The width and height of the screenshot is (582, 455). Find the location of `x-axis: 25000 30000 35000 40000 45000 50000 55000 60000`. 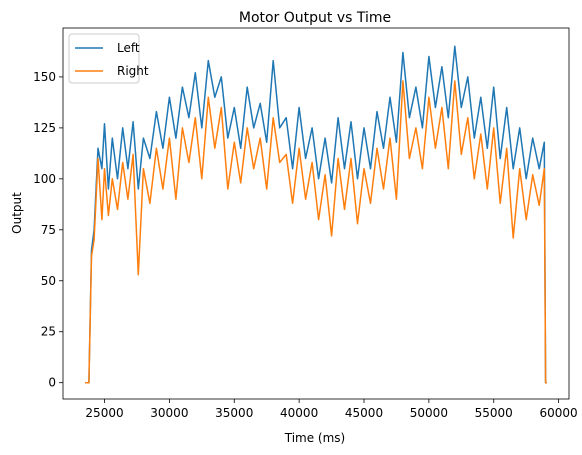

x-axis: 25000 30000 35000 40000 45000 50000 55000 60000 is located at coordinates (331, 409).